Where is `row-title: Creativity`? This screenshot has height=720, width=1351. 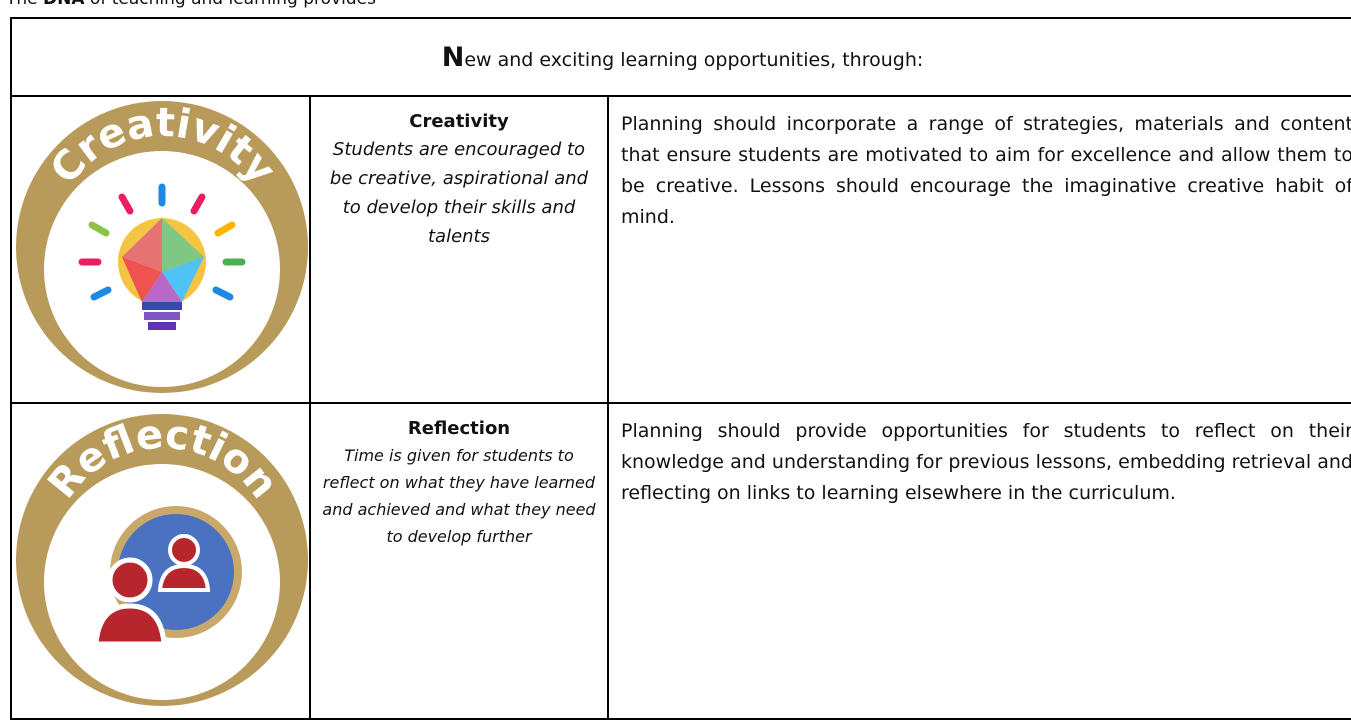 row-title: Creativity is located at coordinates (459, 121).